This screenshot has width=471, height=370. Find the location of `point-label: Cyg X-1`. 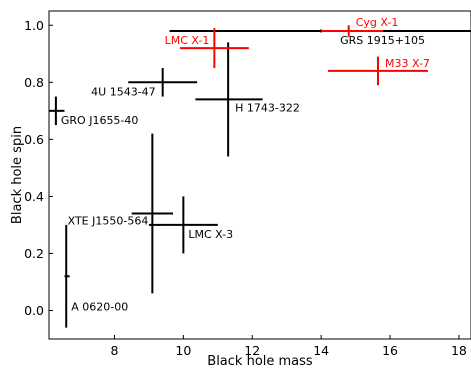

point-label: Cyg X-1 is located at coordinates (377, 22).